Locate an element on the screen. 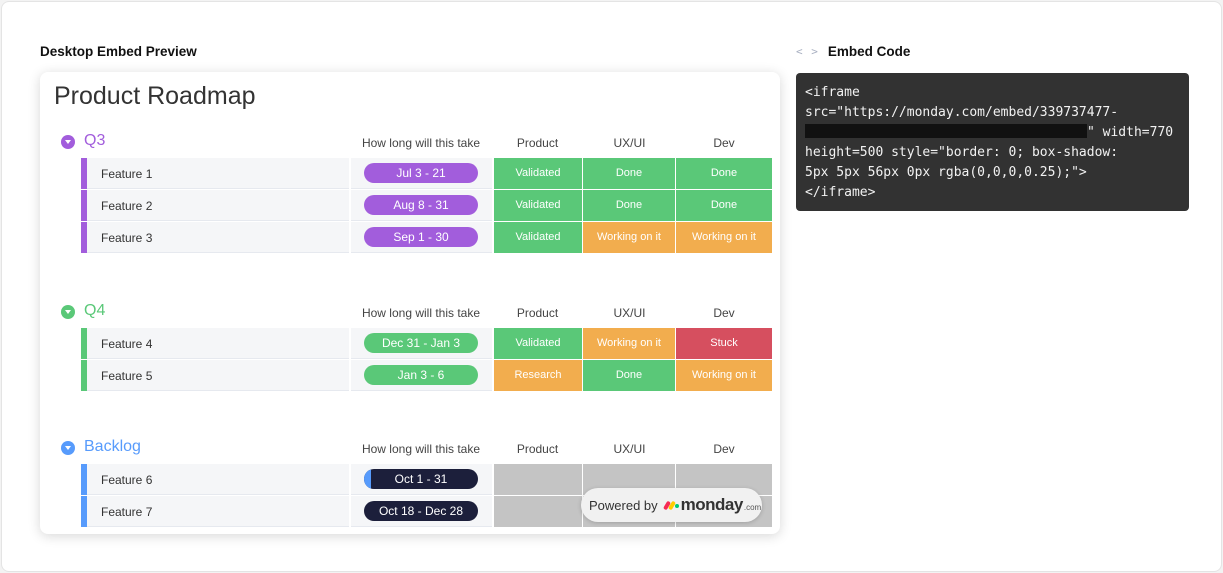 This screenshot has height=573, width=1223. monday-wordmark: monday is located at coordinates (712, 504).